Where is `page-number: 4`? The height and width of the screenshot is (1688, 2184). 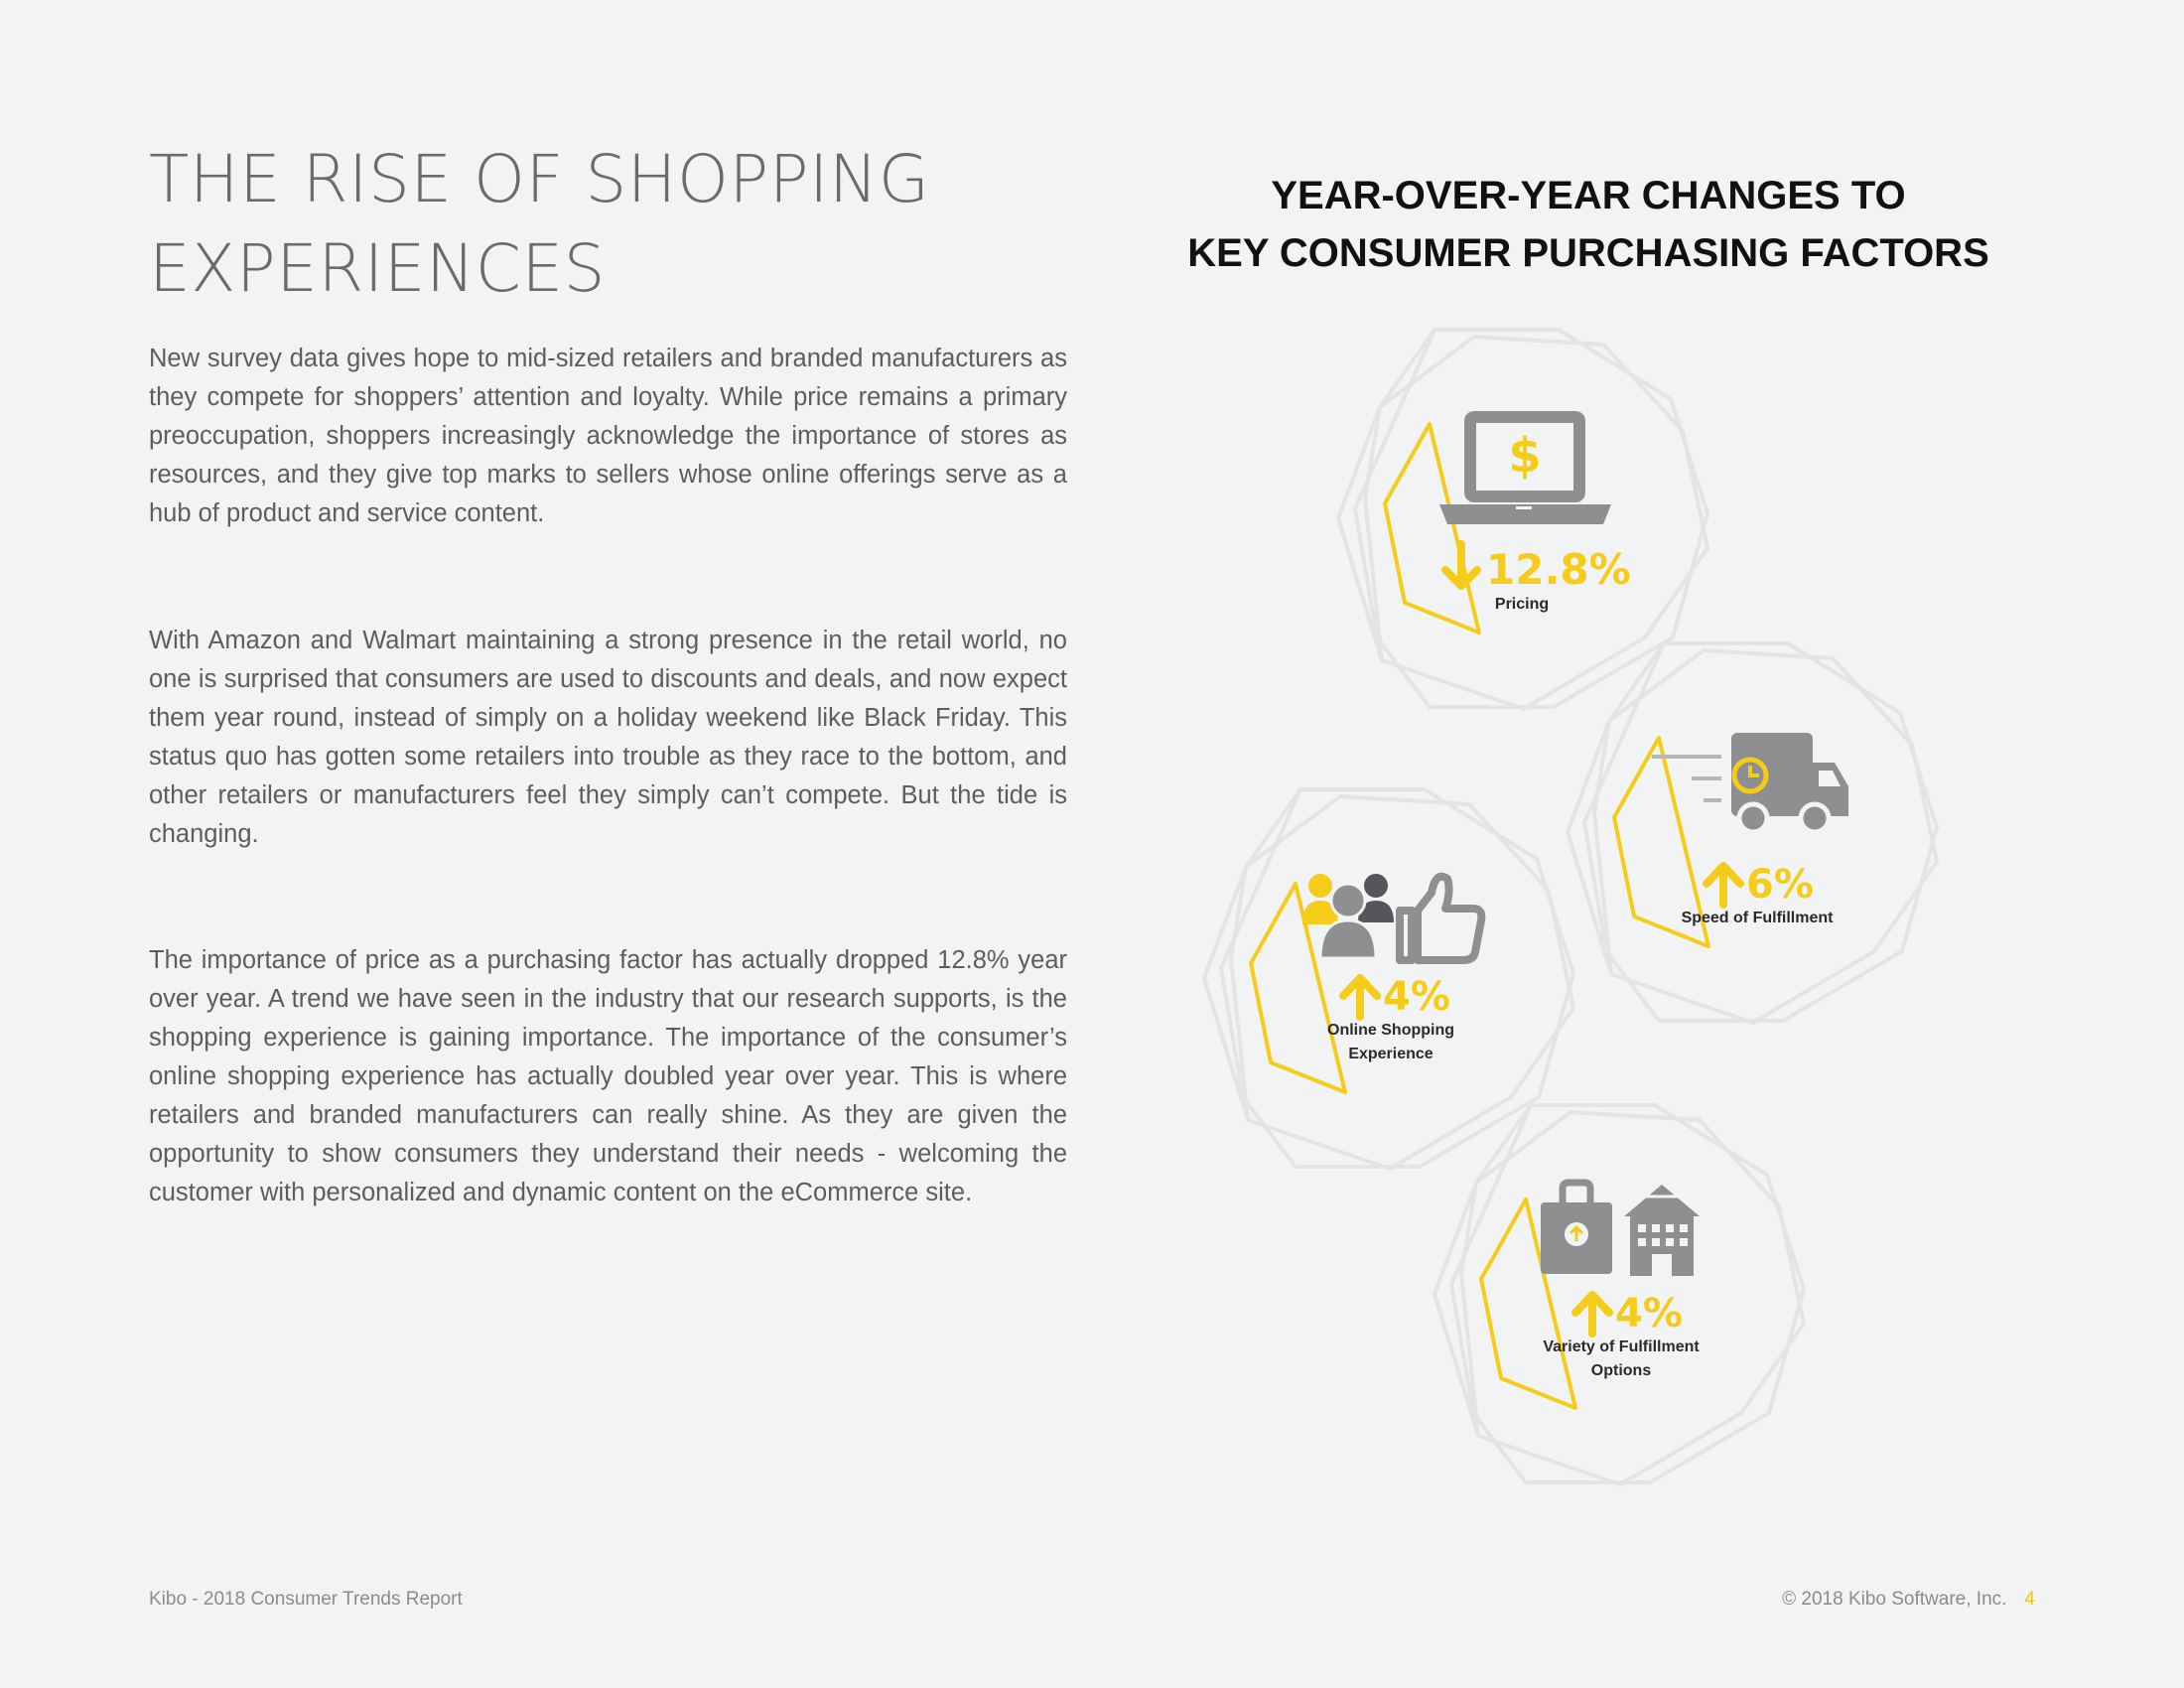 page-number: 4 is located at coordinates (2029, 1599).